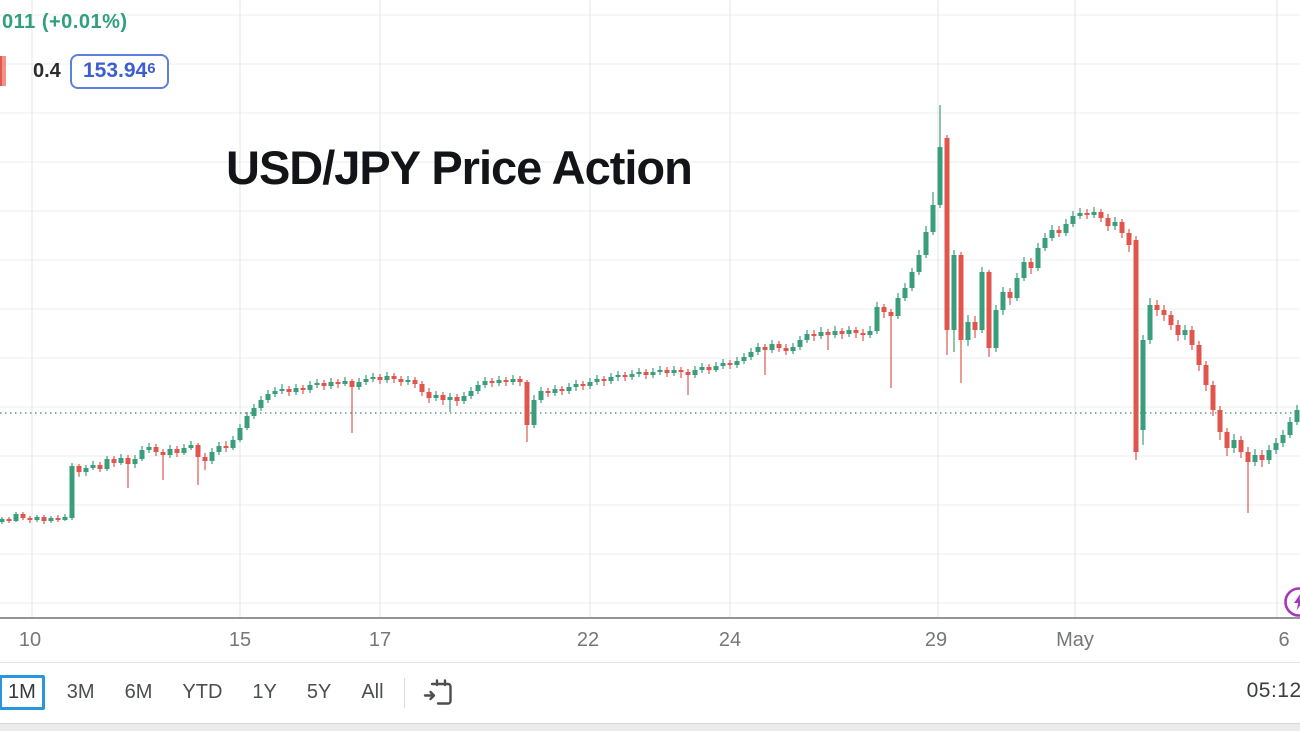  I want to click on range-button-1y: 1Y, so click(264, 692).